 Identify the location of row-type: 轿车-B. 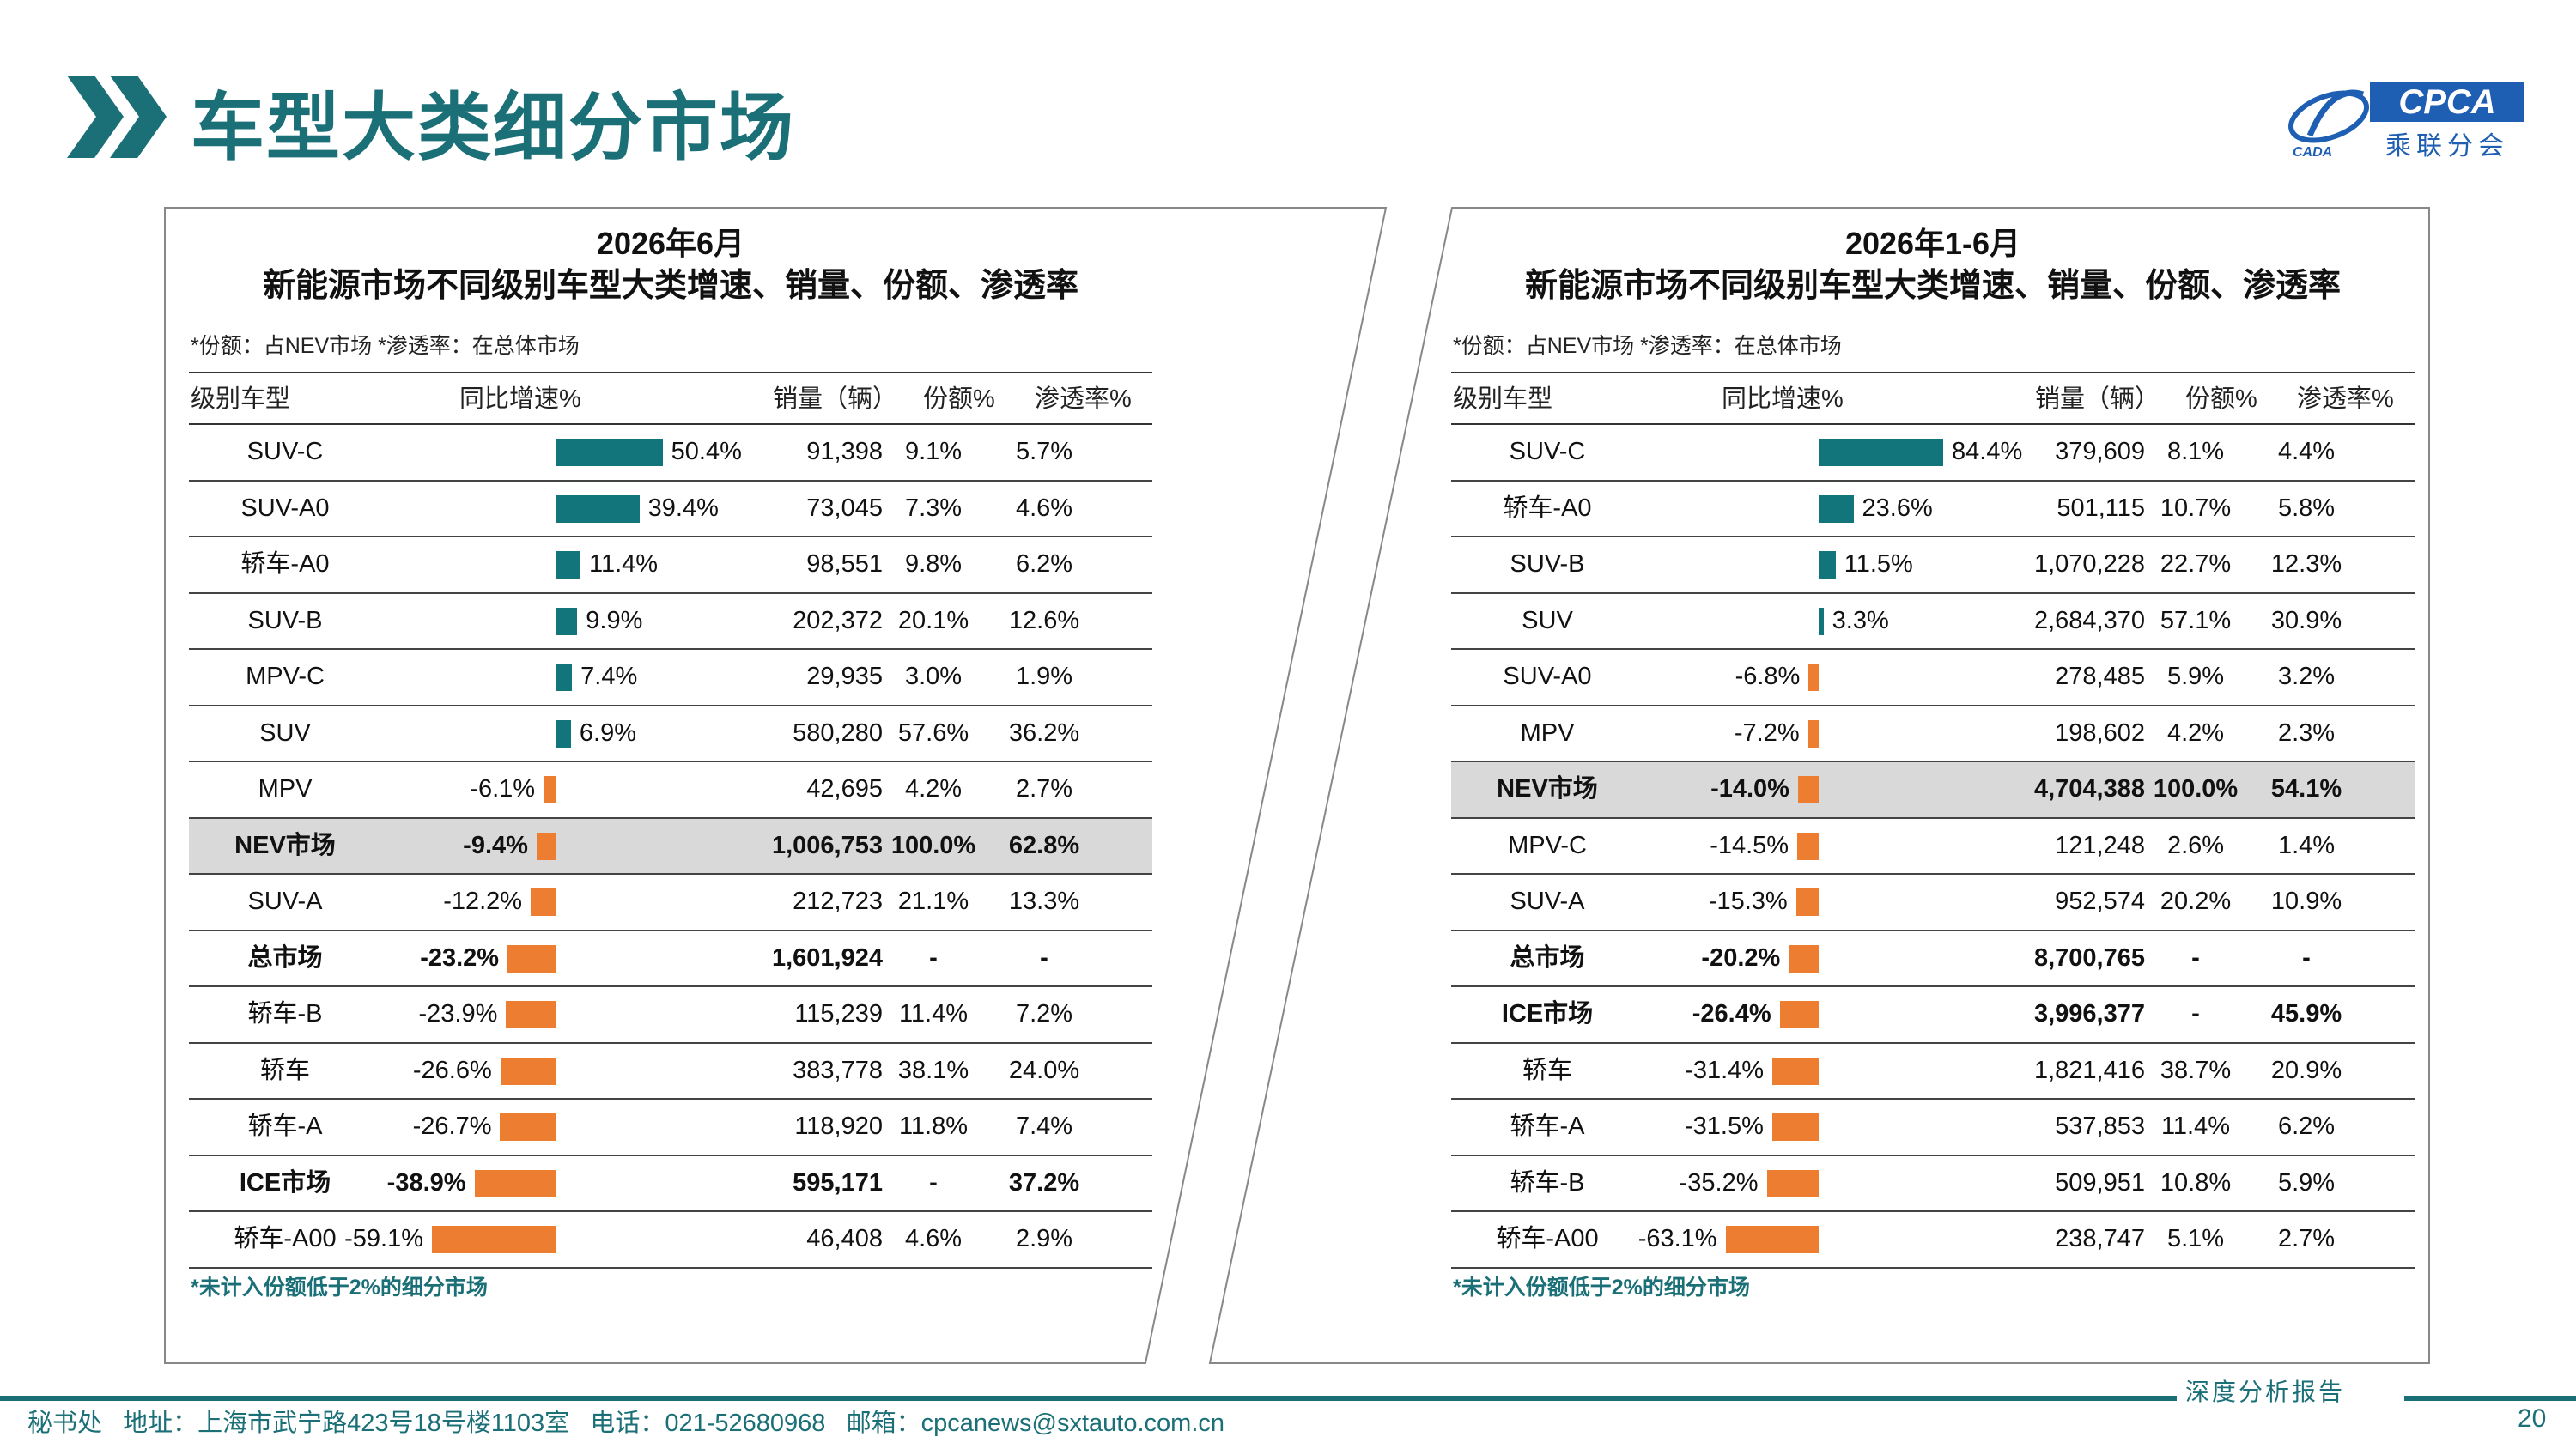
(1547, 1182).